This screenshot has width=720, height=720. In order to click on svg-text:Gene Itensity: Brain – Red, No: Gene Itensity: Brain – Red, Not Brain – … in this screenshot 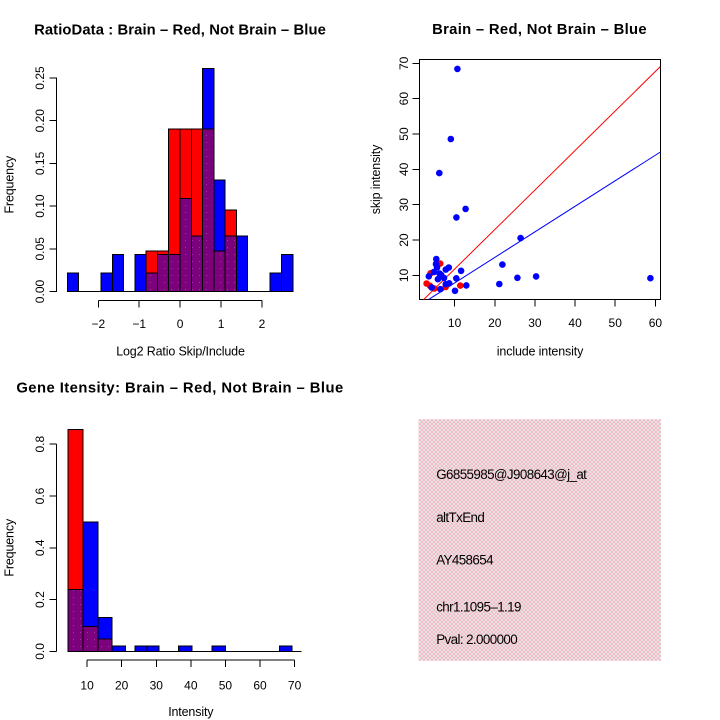, I will do `click(179, 389)`.